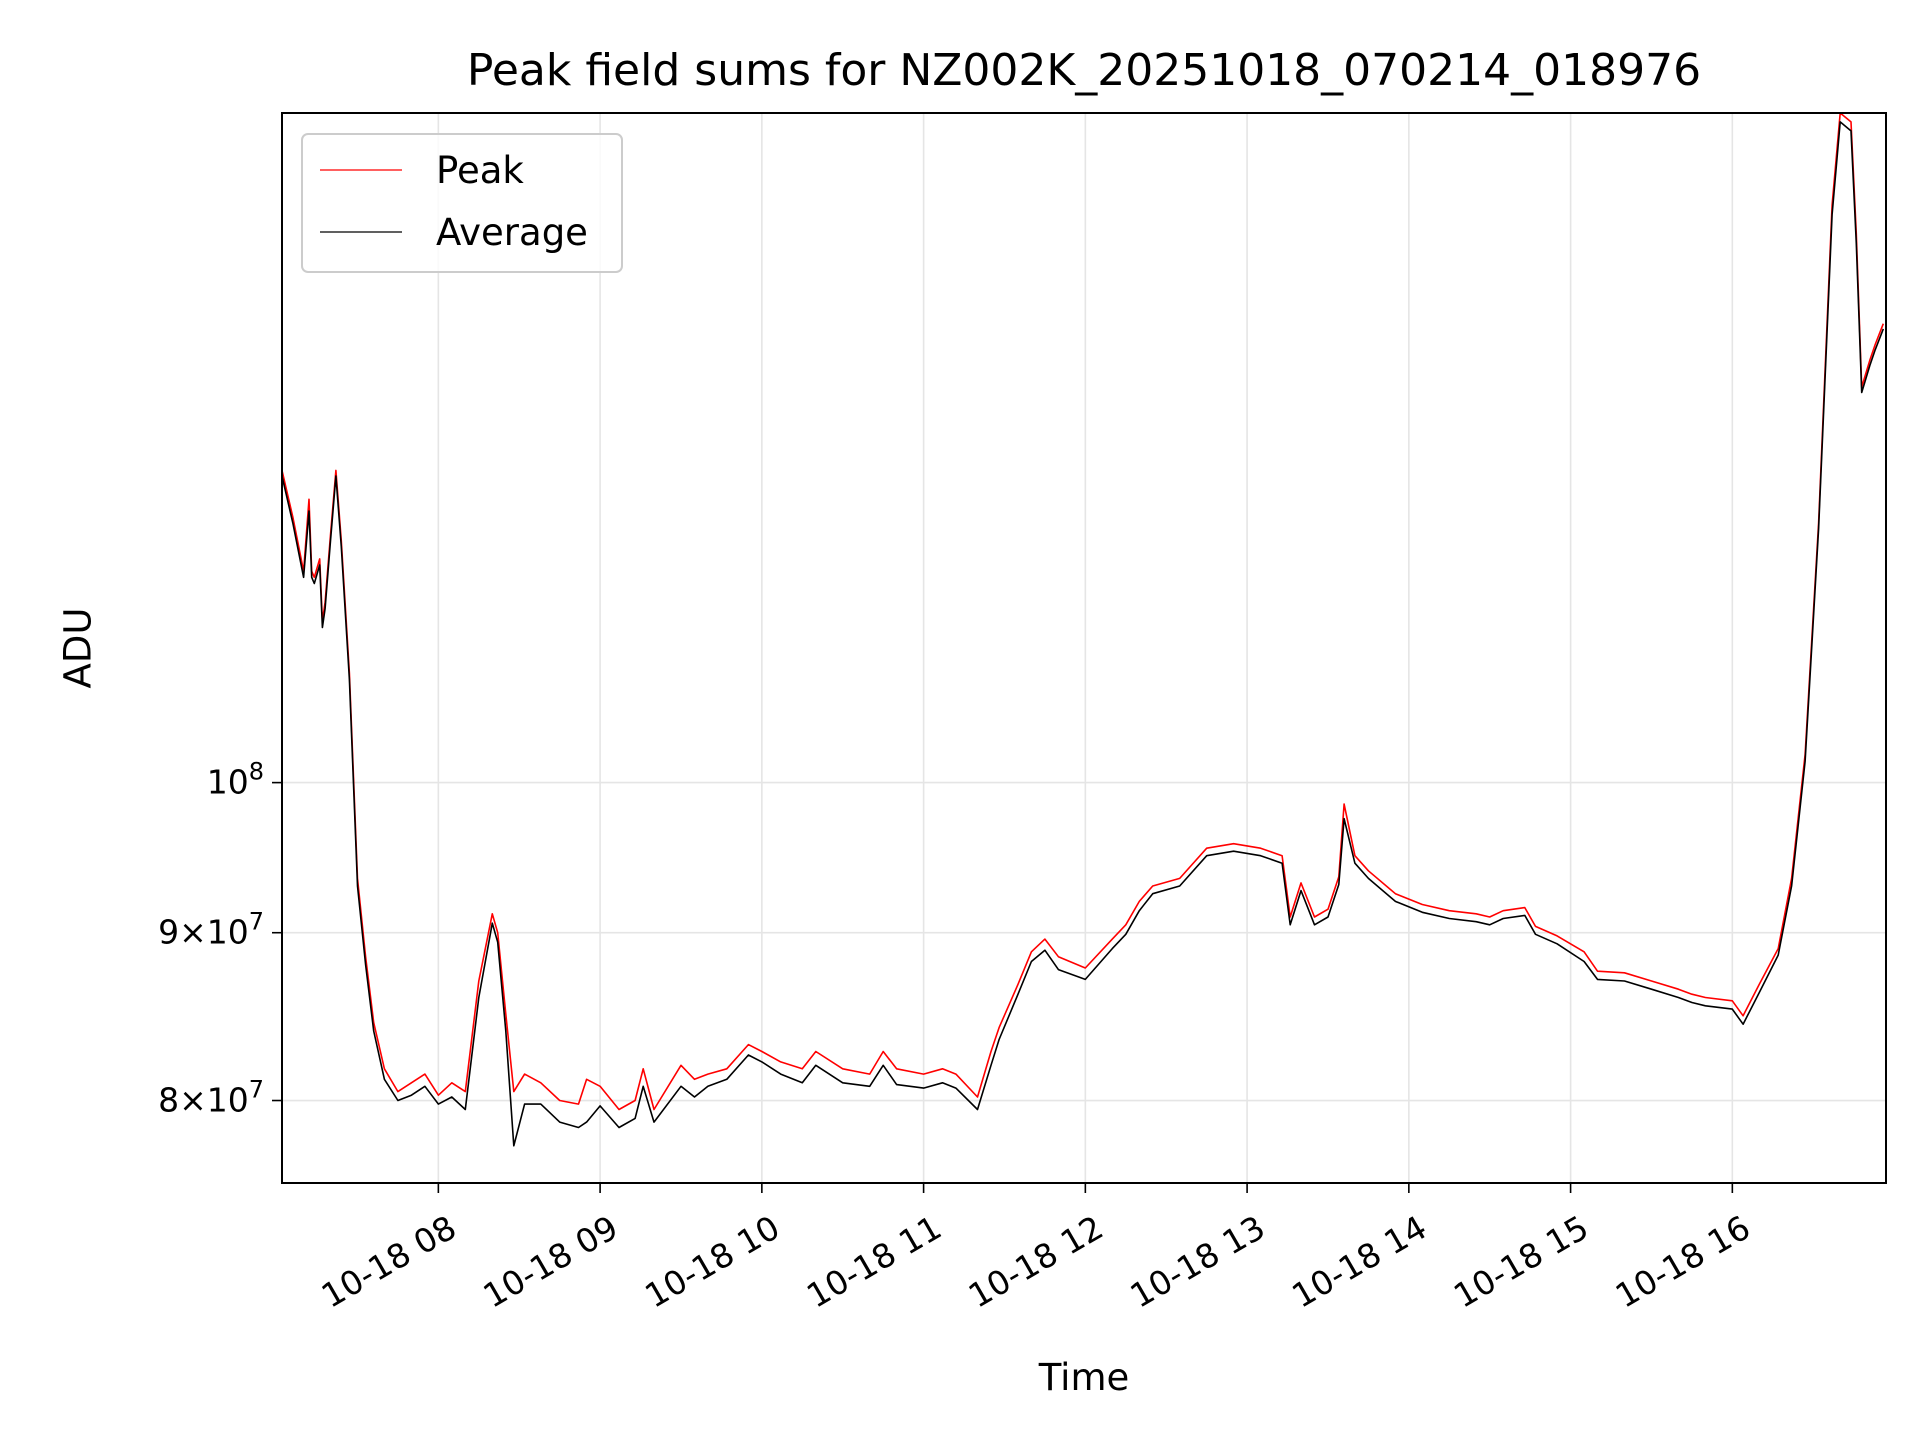 The image size is (1920, 1440). Describe the element at coordinates (211, 1098) in the screenshot. I see `y-tick-label: 8×107` at that location.